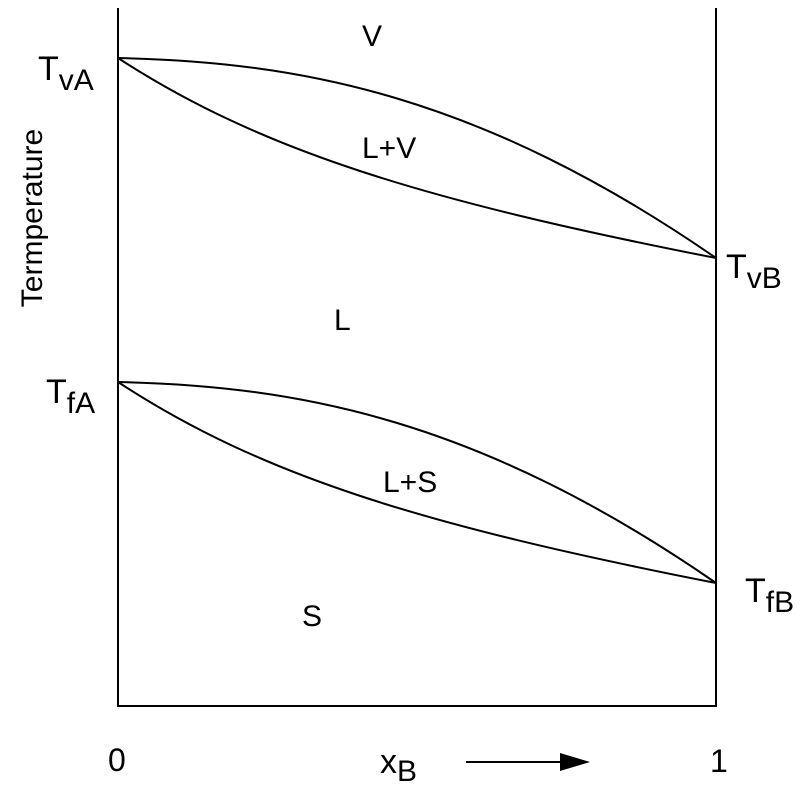 The height and width of the screenshot is (785, 807). I want to click on right-vapor-temp-label: TvB, so click(754, 271).